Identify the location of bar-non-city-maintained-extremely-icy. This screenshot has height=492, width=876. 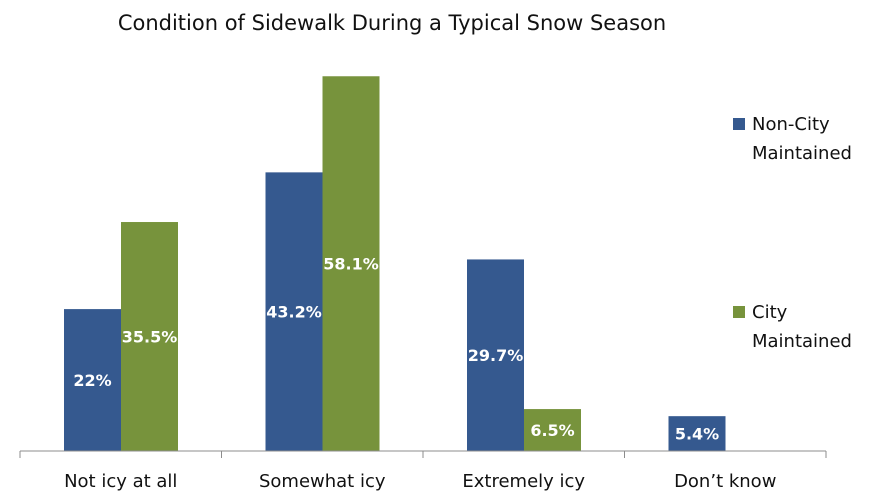
(495, 355).